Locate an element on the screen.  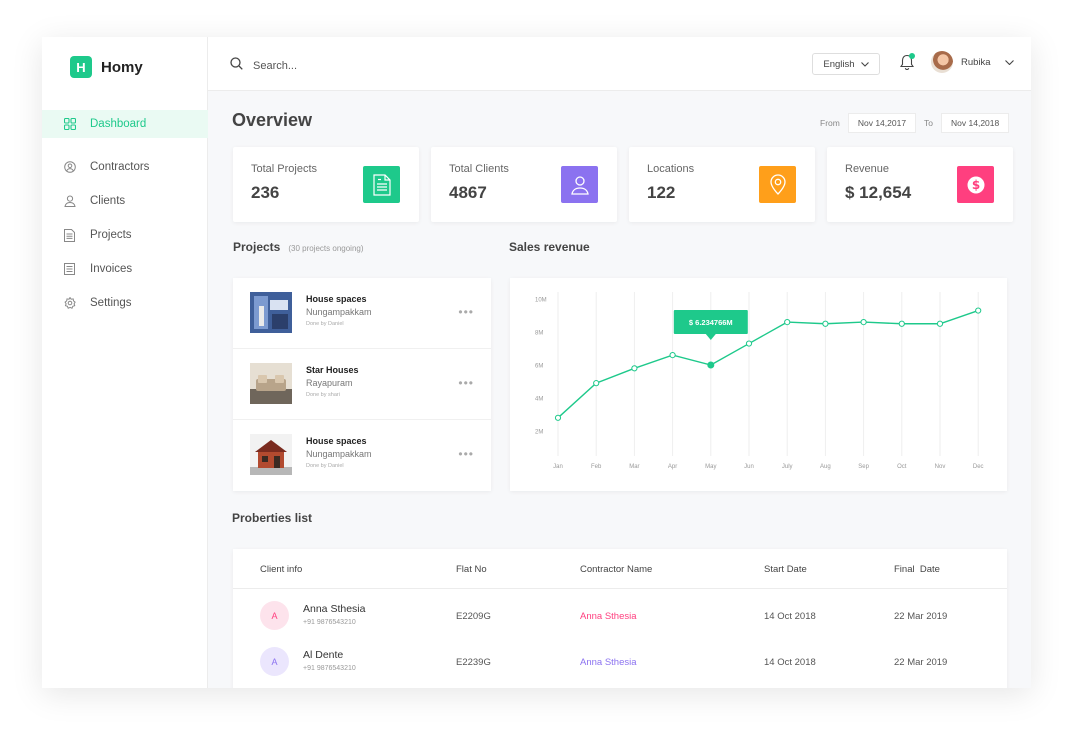
project-name: House spaces is located at coordinates (336, 299).